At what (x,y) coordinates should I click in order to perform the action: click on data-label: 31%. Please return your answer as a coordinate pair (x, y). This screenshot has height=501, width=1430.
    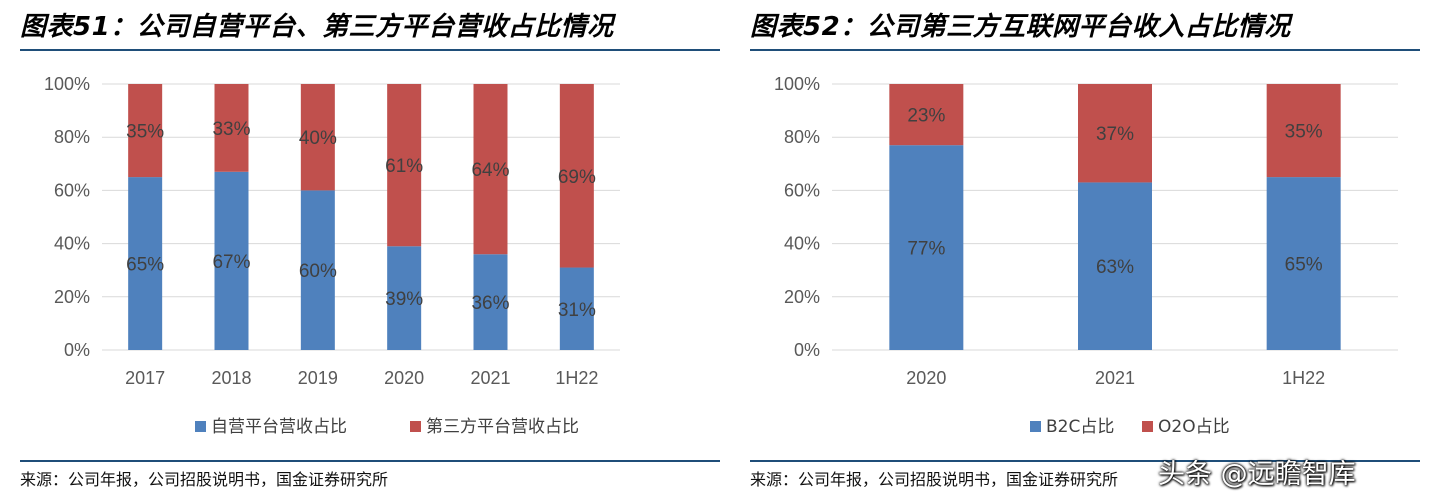
    Looking at the image, I should click on (577, 310).